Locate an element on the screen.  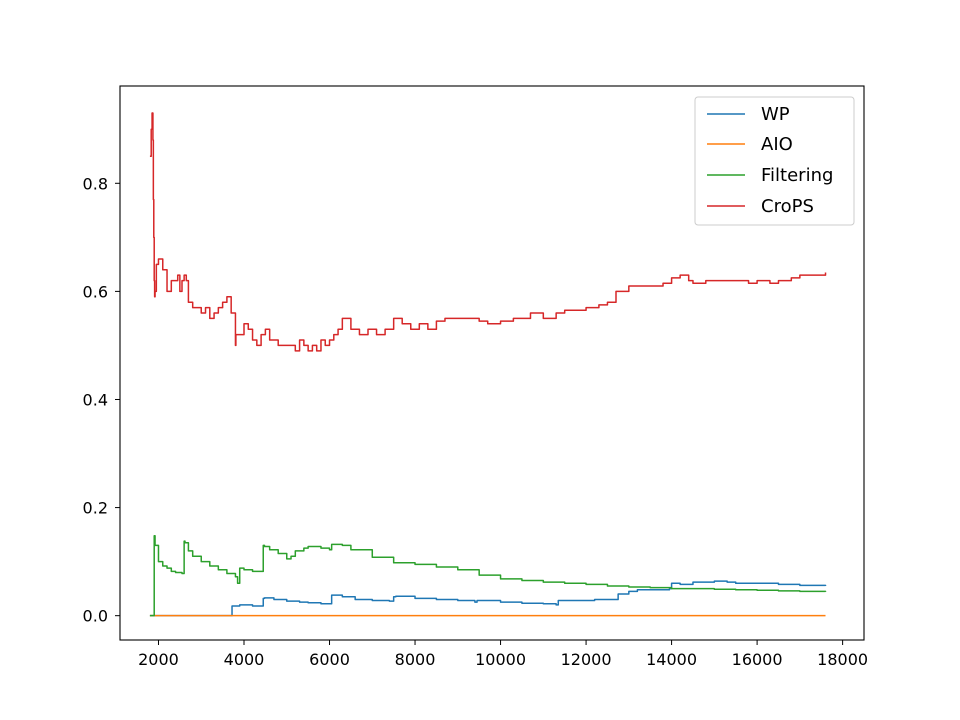
x-tick-label: 16000 is located at coordinates (757, 659).